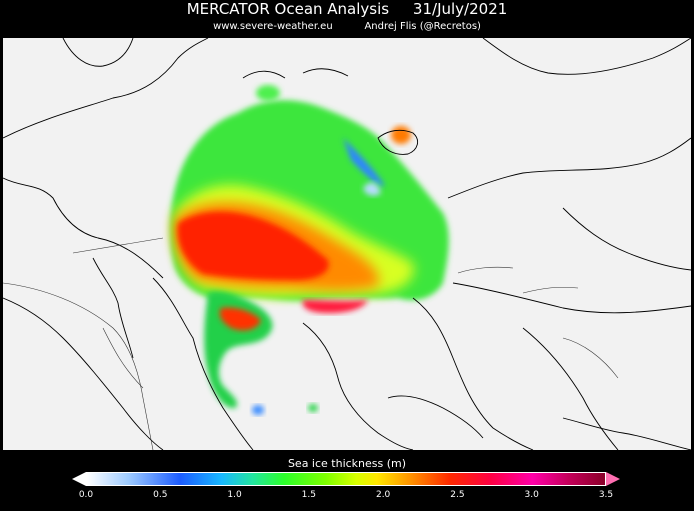 The width and height of the screenshot is (694, 511). Describe the element at coordinates (347, 463) in the screenshot. I see `colorbar-title: Sea ice thickness (m)` at that location.